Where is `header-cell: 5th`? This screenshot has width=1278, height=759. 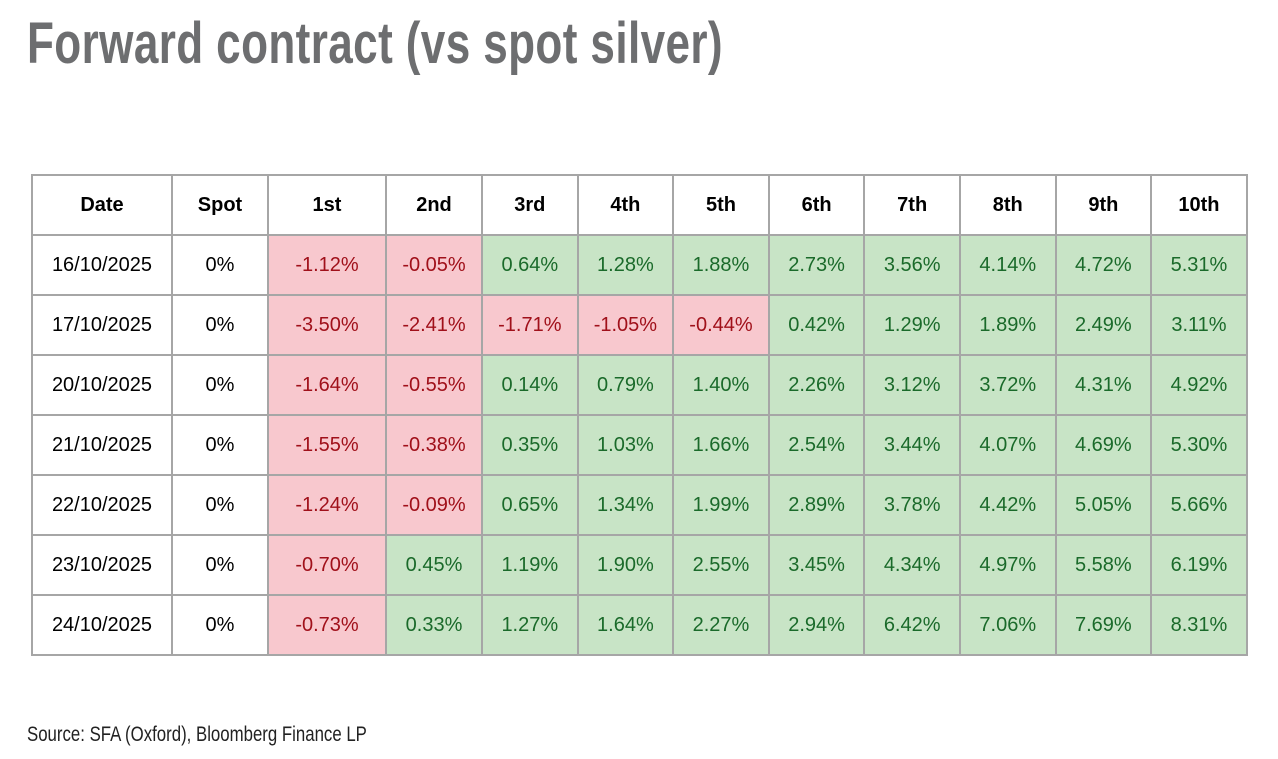
header-cell: 5th is located at coordinates (721, 205).